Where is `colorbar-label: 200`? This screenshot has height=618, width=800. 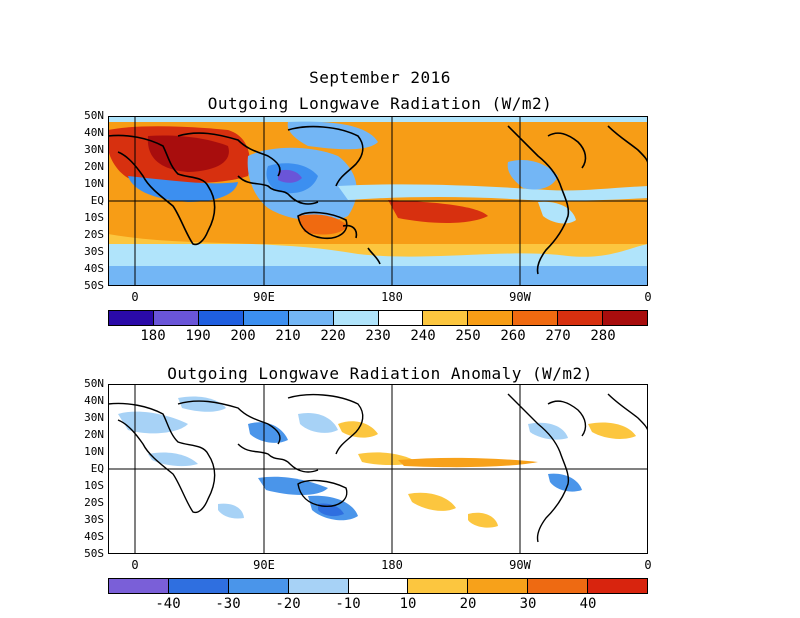 colorbar-label: 200 is located at coordinates (243, 336).